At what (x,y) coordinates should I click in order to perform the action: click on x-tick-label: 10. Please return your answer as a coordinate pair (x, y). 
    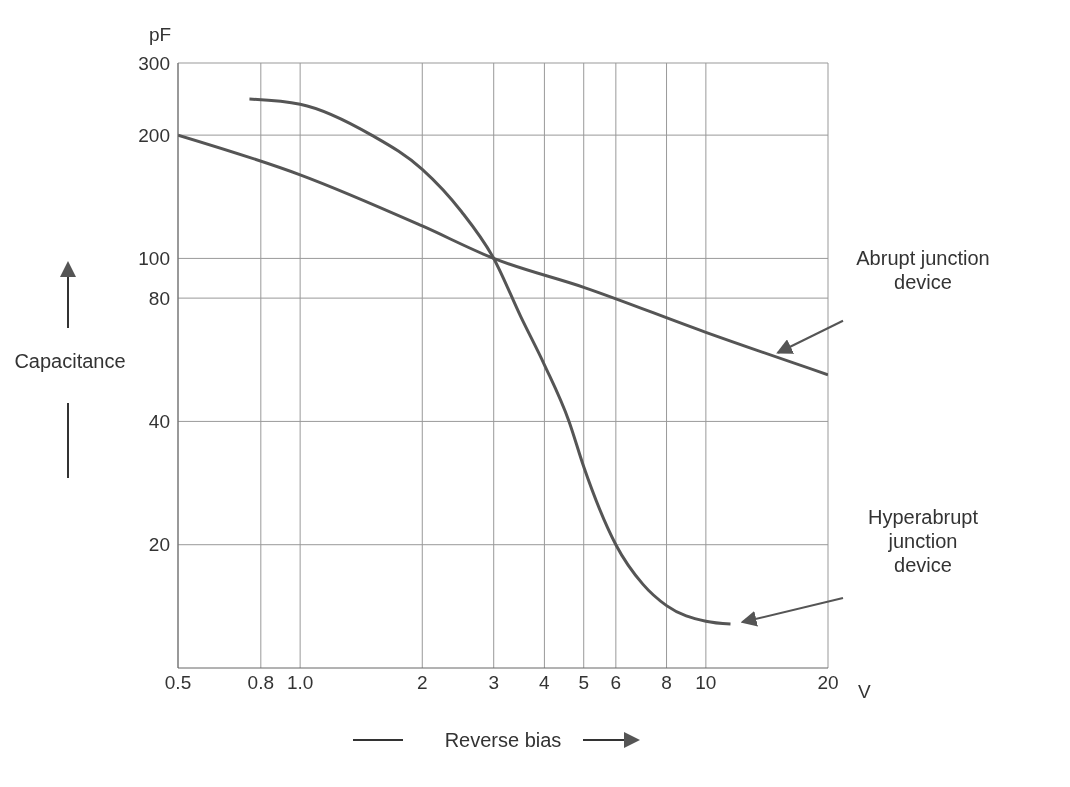
    Looking at the image, I should click on (706, 683).